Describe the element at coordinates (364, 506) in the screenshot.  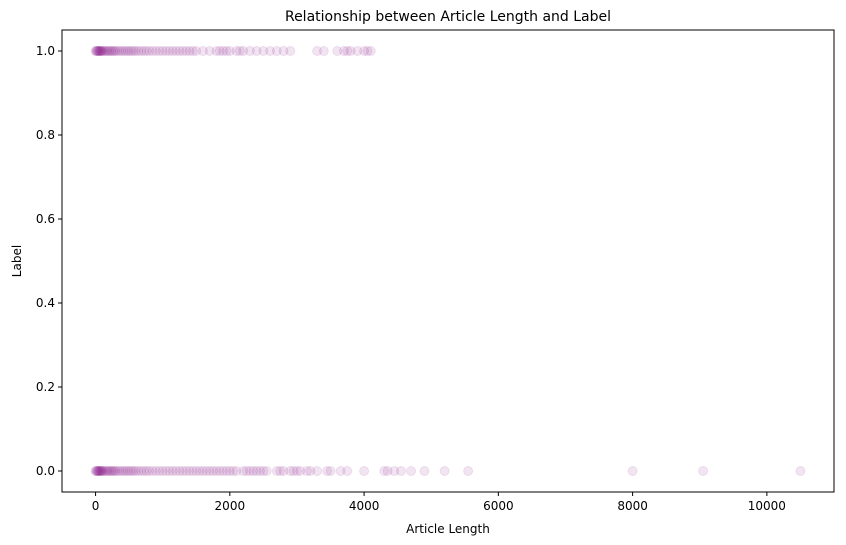
I see `x-tick-label: 4000` at that location.